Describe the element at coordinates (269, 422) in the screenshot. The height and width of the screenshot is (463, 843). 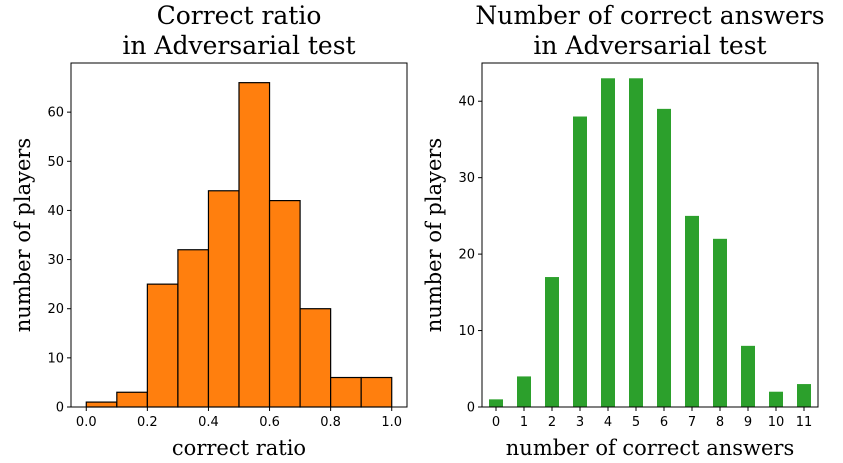
I see `chart1-x-tick-label: 0.6` at that location.